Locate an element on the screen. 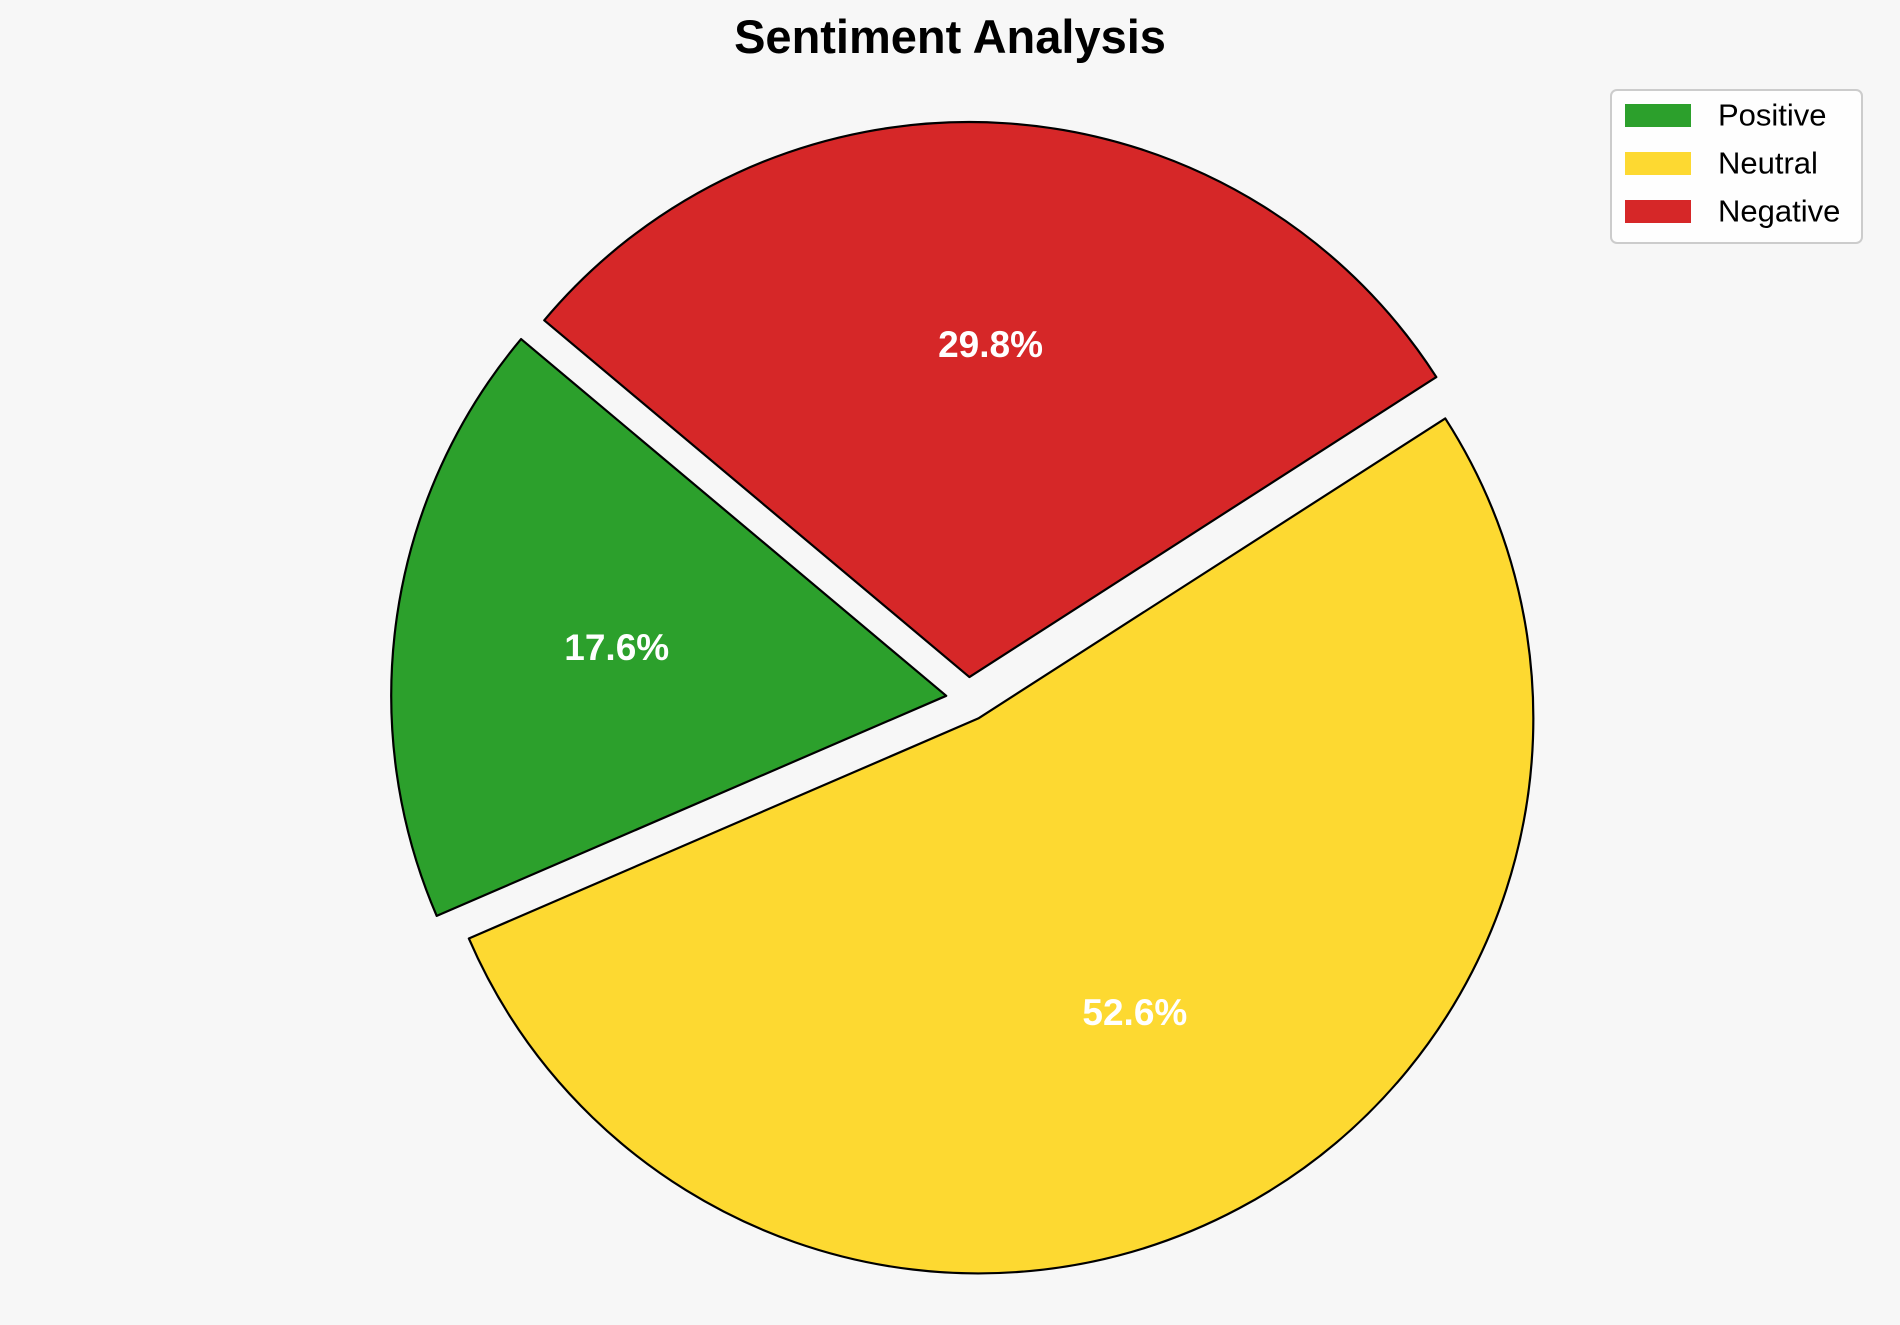 Image resolution: width=1900 pixels, height=1325 pixels. chart-title: Sentiment Analysis is located at coordinates (950, 36).